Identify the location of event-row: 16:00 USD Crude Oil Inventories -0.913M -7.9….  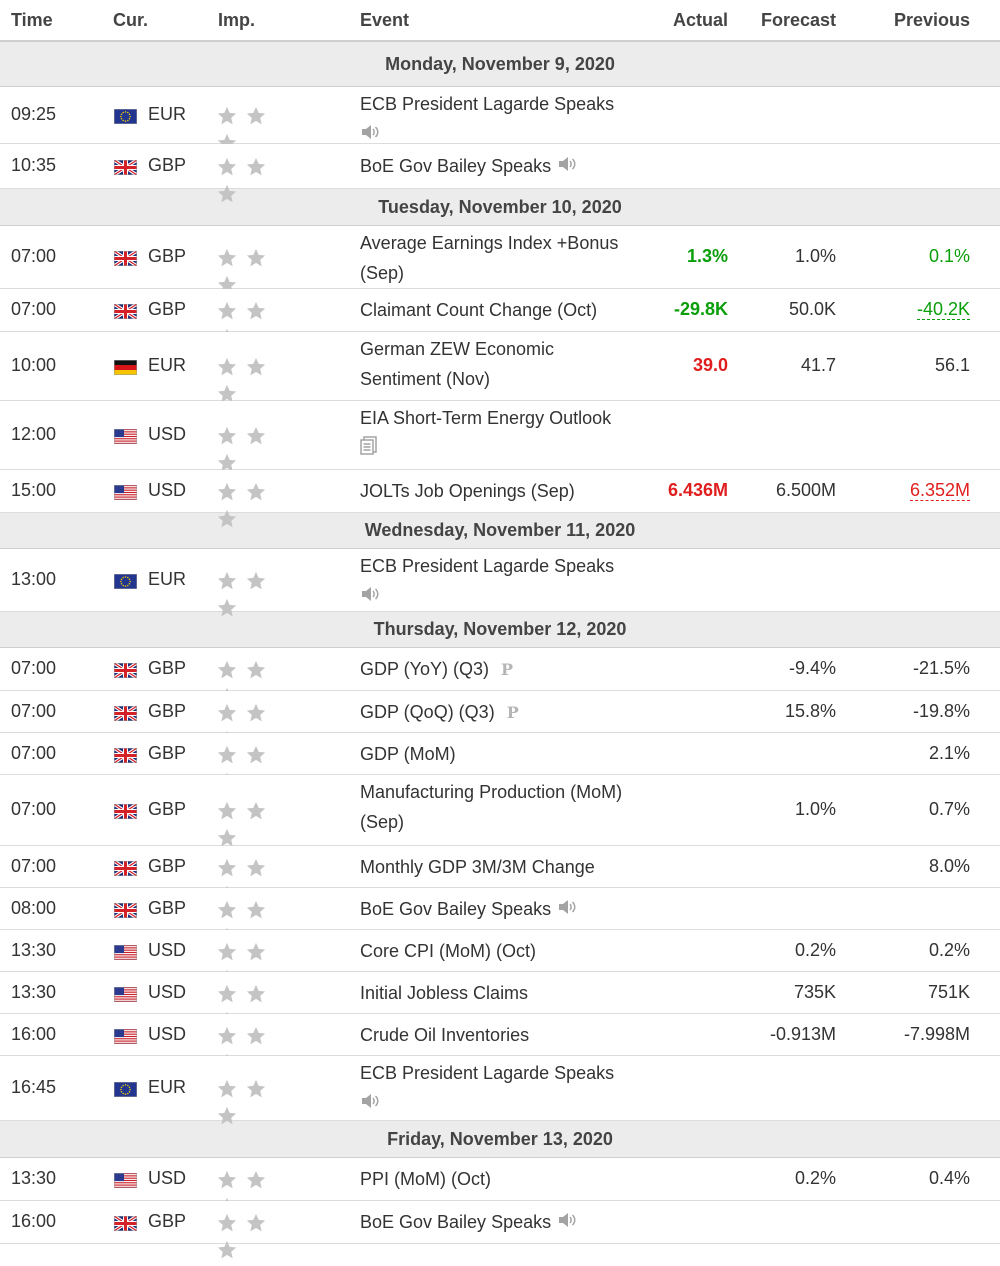
(500, 1042).